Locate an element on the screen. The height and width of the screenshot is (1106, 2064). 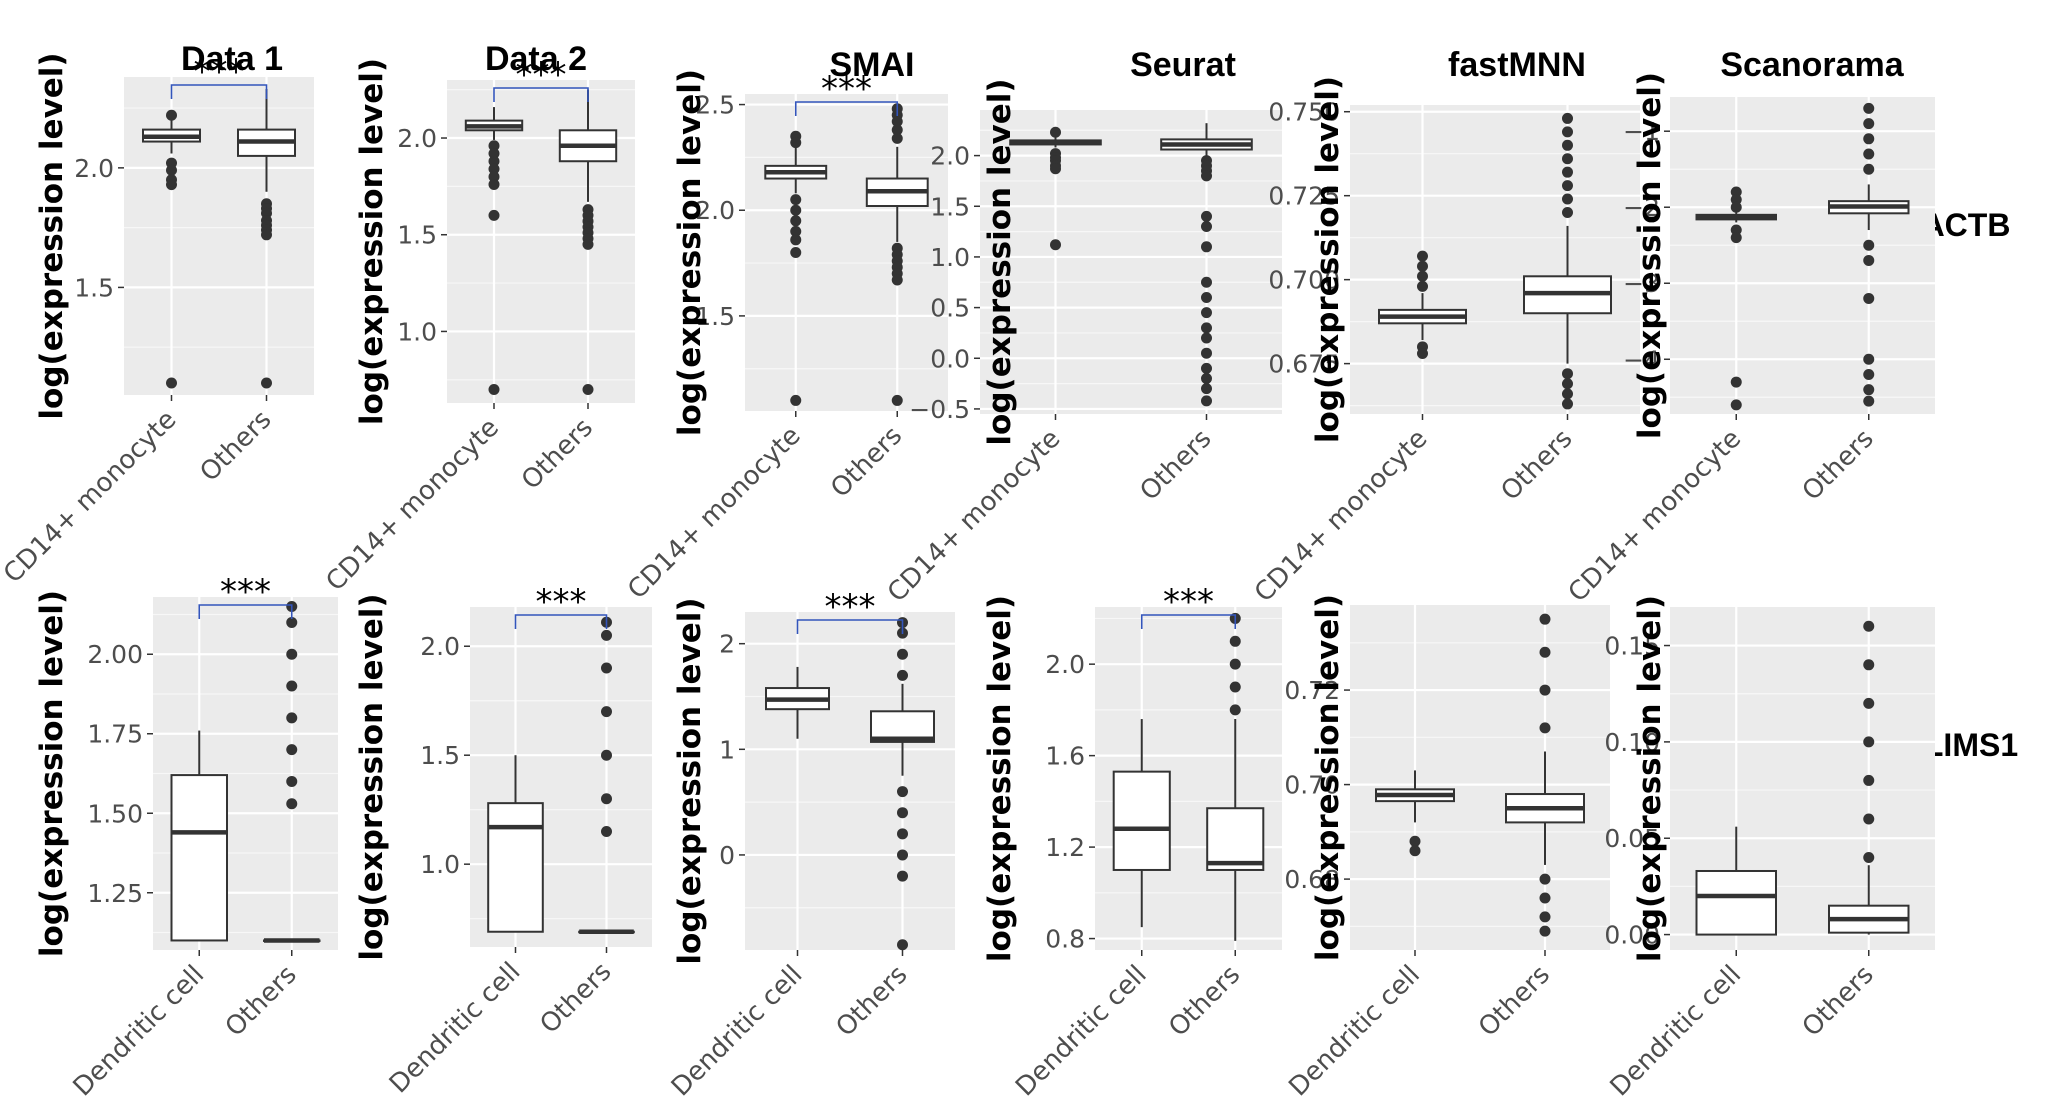
y-tick-label: 0.5 is located at coordinates (950, 308).